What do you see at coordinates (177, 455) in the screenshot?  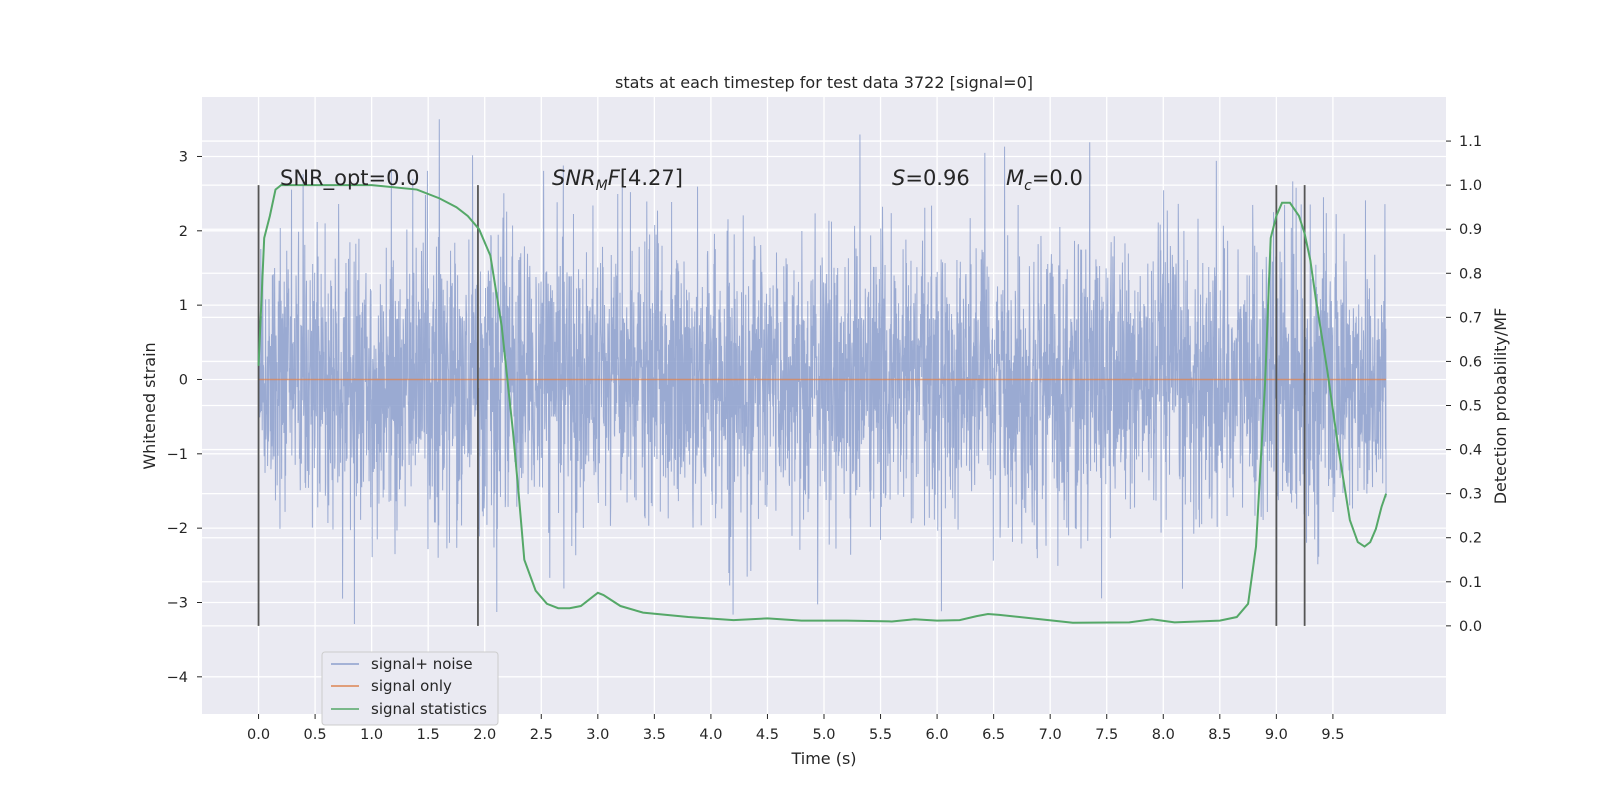 I see `y-tick-label: −1` at bounding box center [177, 455].